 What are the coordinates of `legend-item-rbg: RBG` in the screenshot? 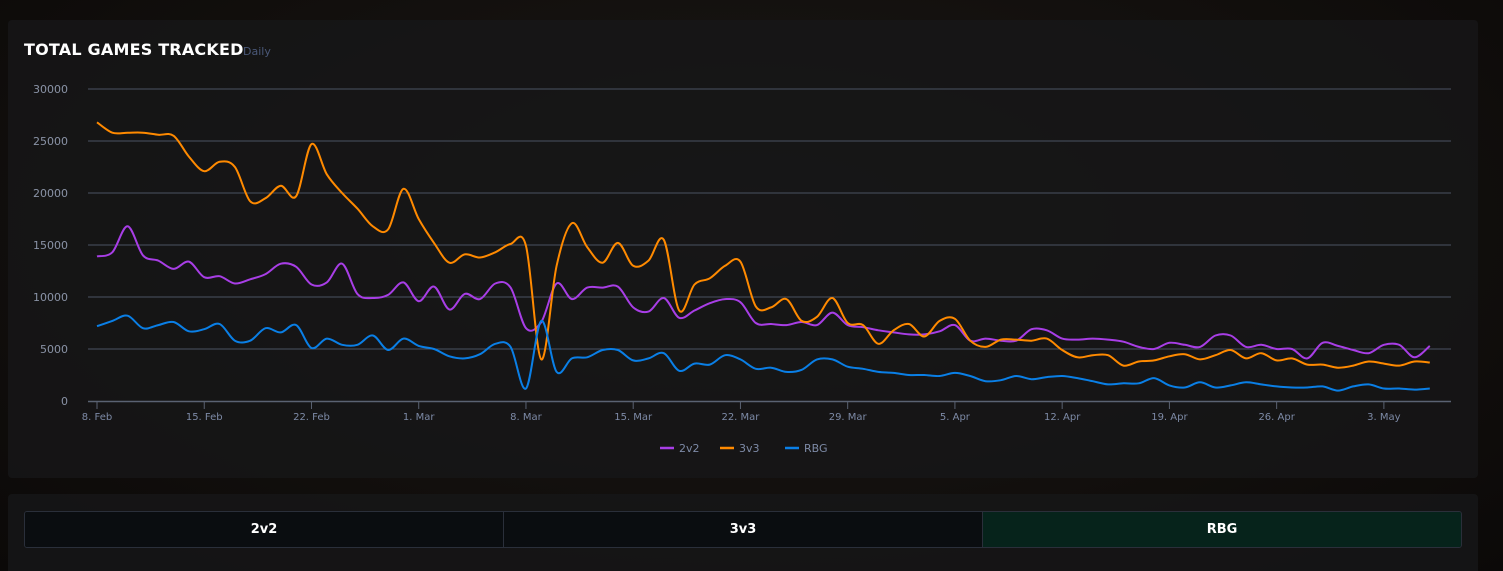 It's located at (806, 448).